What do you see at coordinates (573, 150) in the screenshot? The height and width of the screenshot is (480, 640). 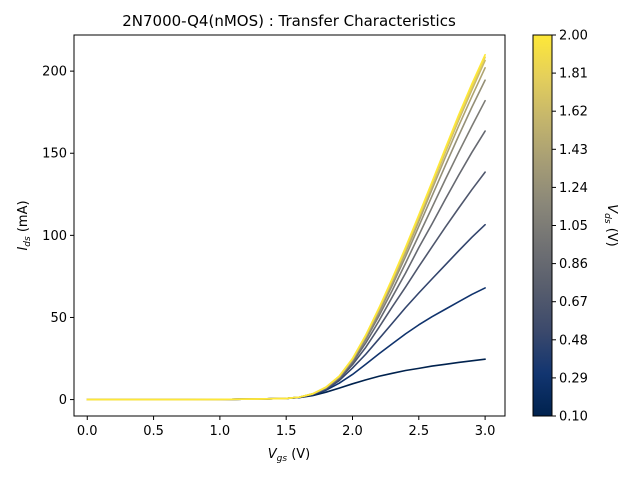 I see `colorbar-tick-label: 1.43` at bounding box center [573, 150].